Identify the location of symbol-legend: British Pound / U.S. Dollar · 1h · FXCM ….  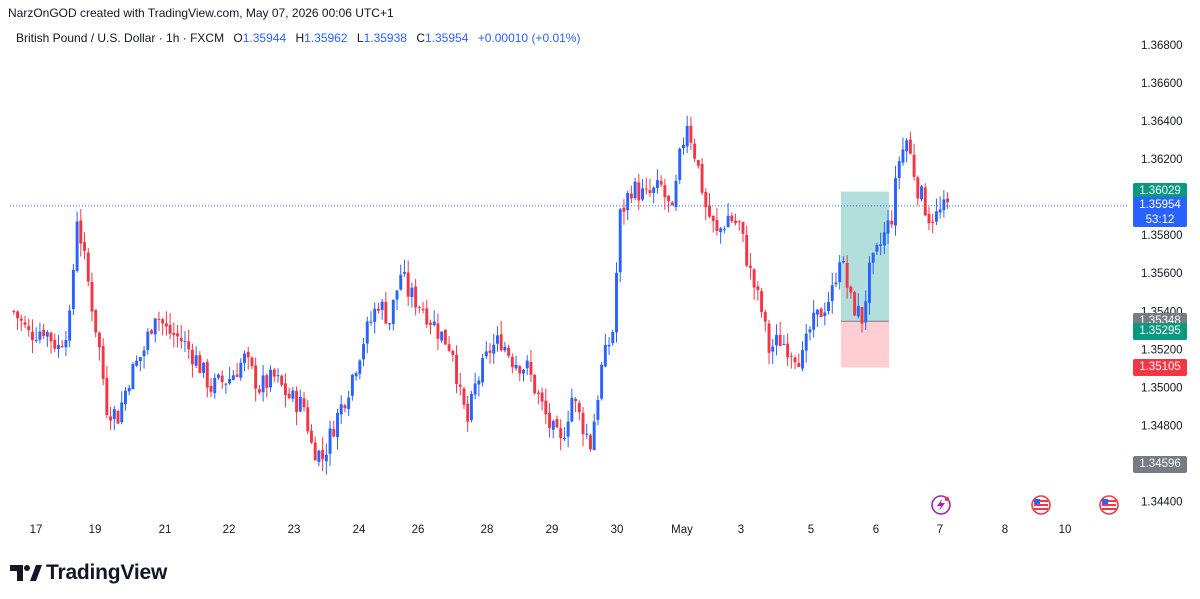
(298, 38).